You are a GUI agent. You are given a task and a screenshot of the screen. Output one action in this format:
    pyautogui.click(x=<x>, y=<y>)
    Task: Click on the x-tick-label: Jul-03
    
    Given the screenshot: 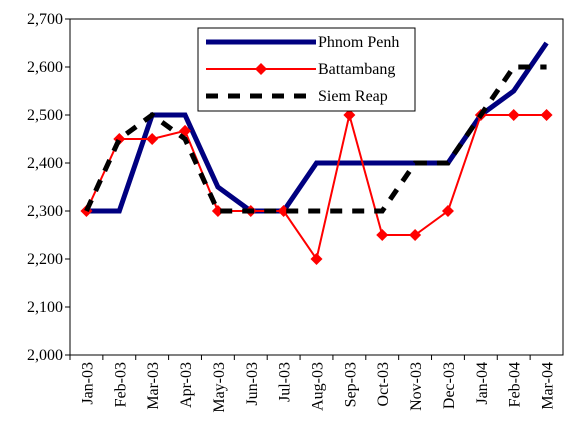 What is the action you would take?
    pyautogui.click(x=285, y=382)
    